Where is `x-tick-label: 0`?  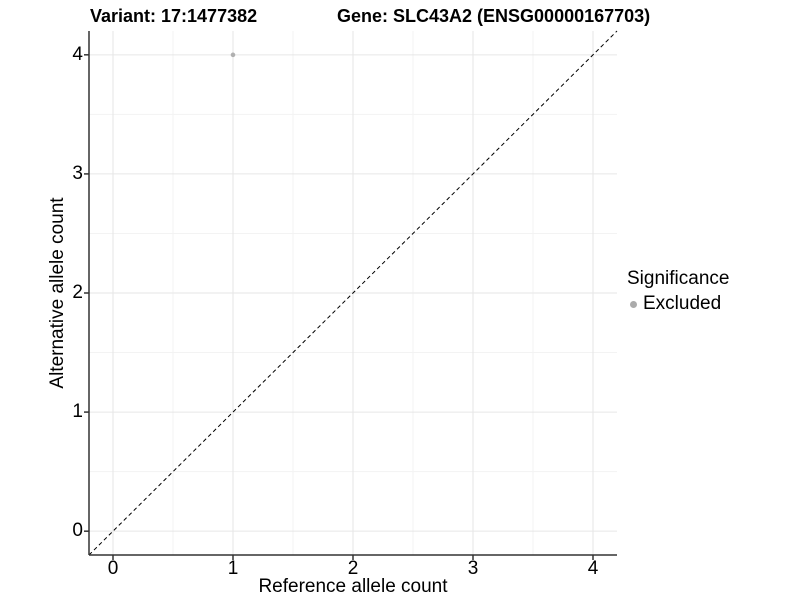 x-tick-label: 0 is located at coordinates (113, 568).